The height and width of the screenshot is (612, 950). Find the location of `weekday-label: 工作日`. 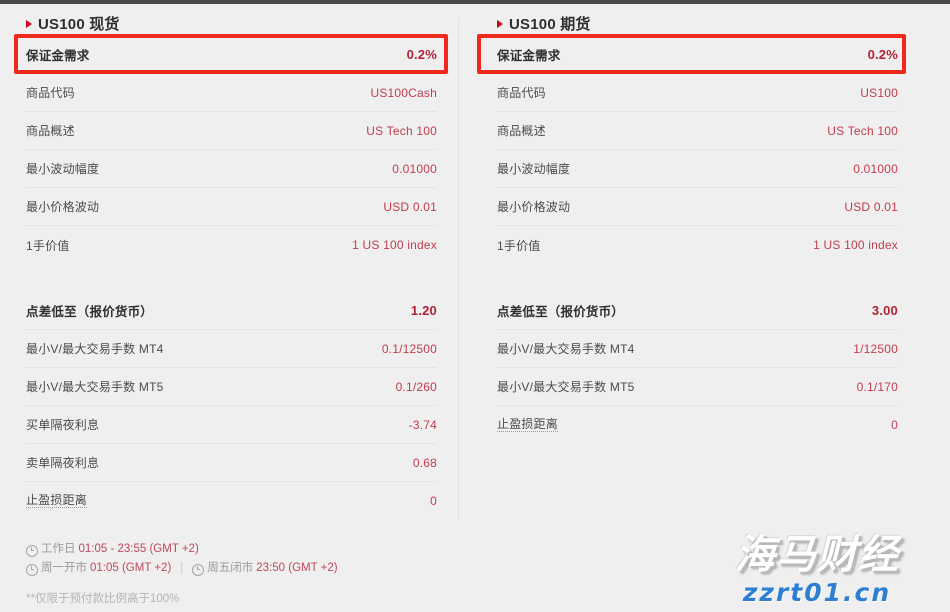

weekday-label: 工作日 is located at coordinates (58, 549).